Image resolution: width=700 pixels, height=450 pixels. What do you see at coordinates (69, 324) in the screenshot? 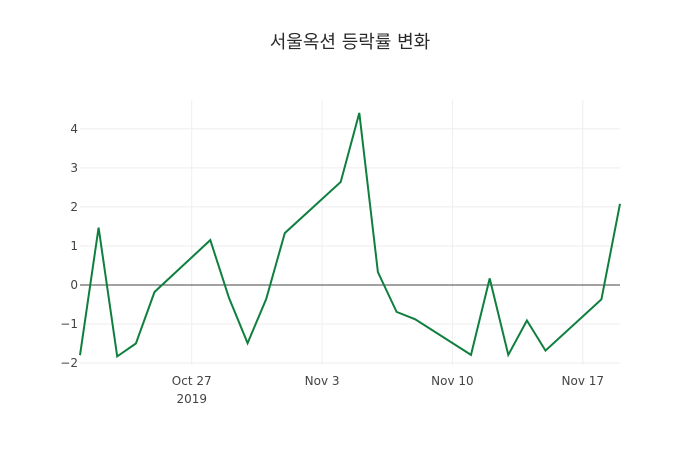
I see `y-tick-label: −1` at bounding box center [69, 324].